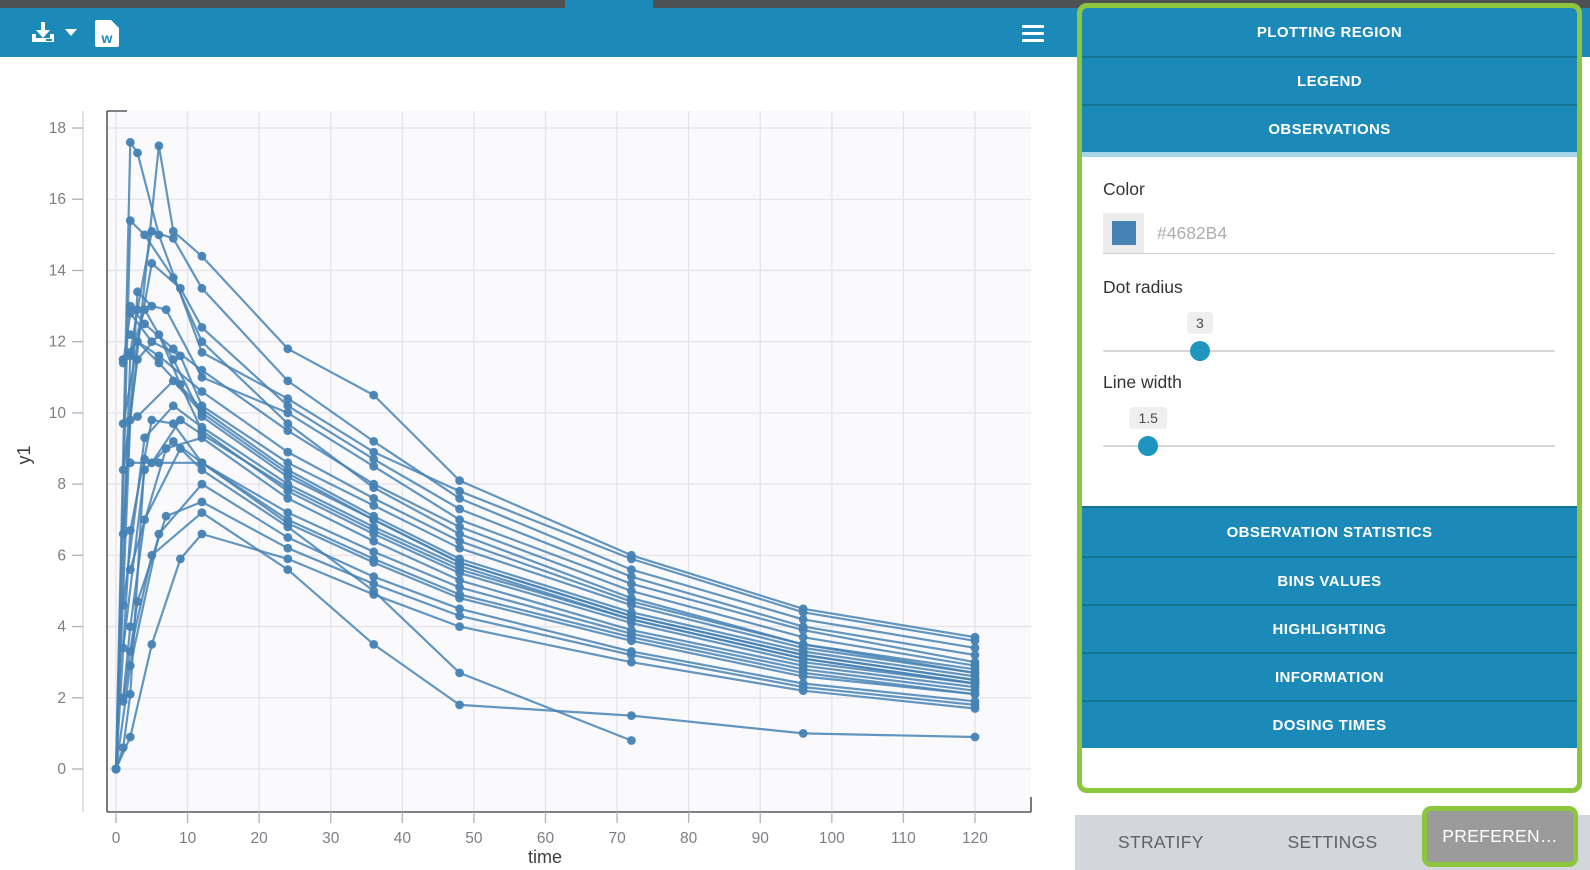 The height and width of the screenshot is (870, 1590). I want to click on color-swatch, so click(1123, 233).